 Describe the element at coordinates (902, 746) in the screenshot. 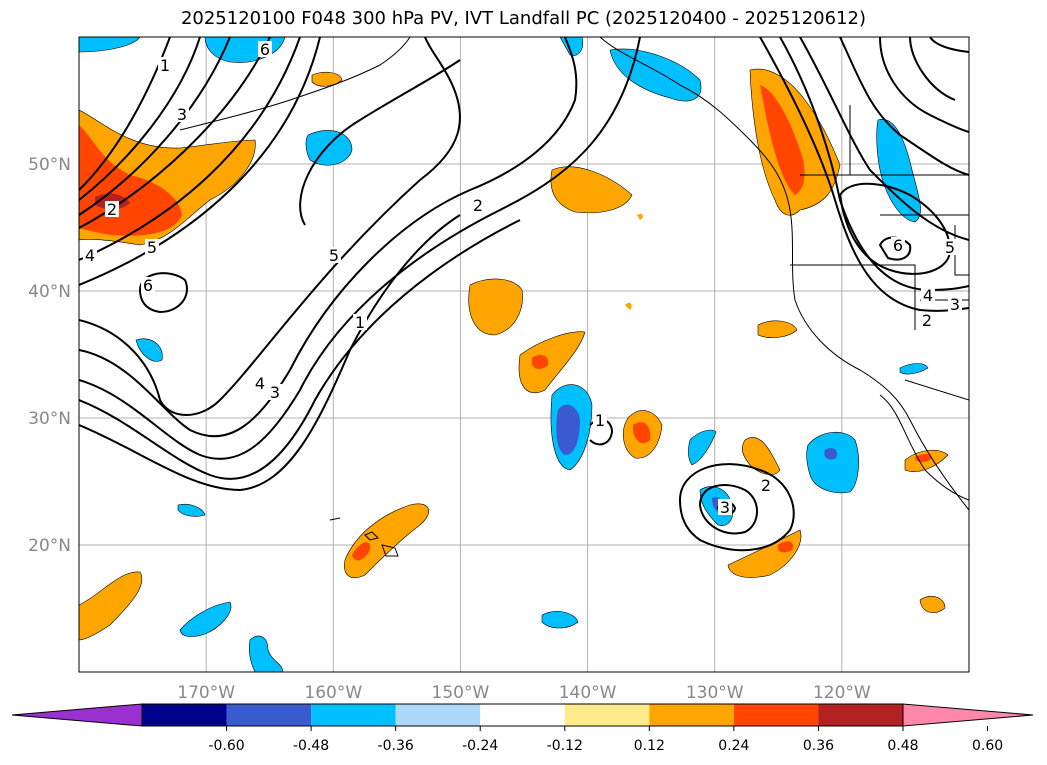

I see `colorbar-tick-label: 0.48` at that location.